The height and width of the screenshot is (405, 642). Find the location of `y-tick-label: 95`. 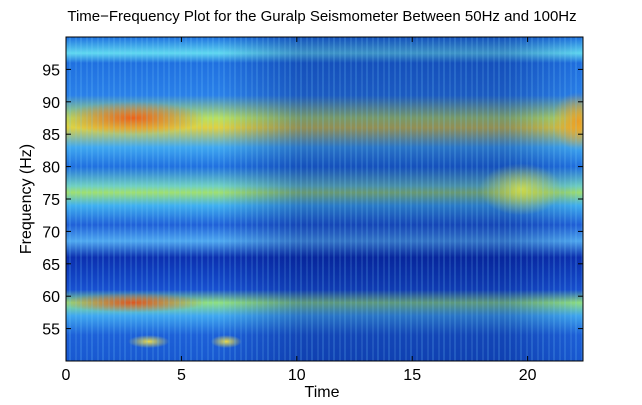

y-tick-label: 95 is located at coordinates (51, 70).